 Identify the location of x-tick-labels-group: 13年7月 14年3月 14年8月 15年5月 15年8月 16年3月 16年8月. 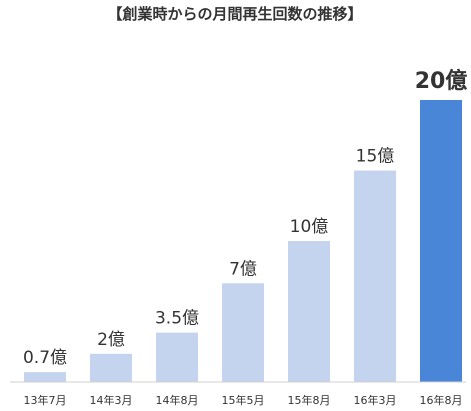
(243, 400).